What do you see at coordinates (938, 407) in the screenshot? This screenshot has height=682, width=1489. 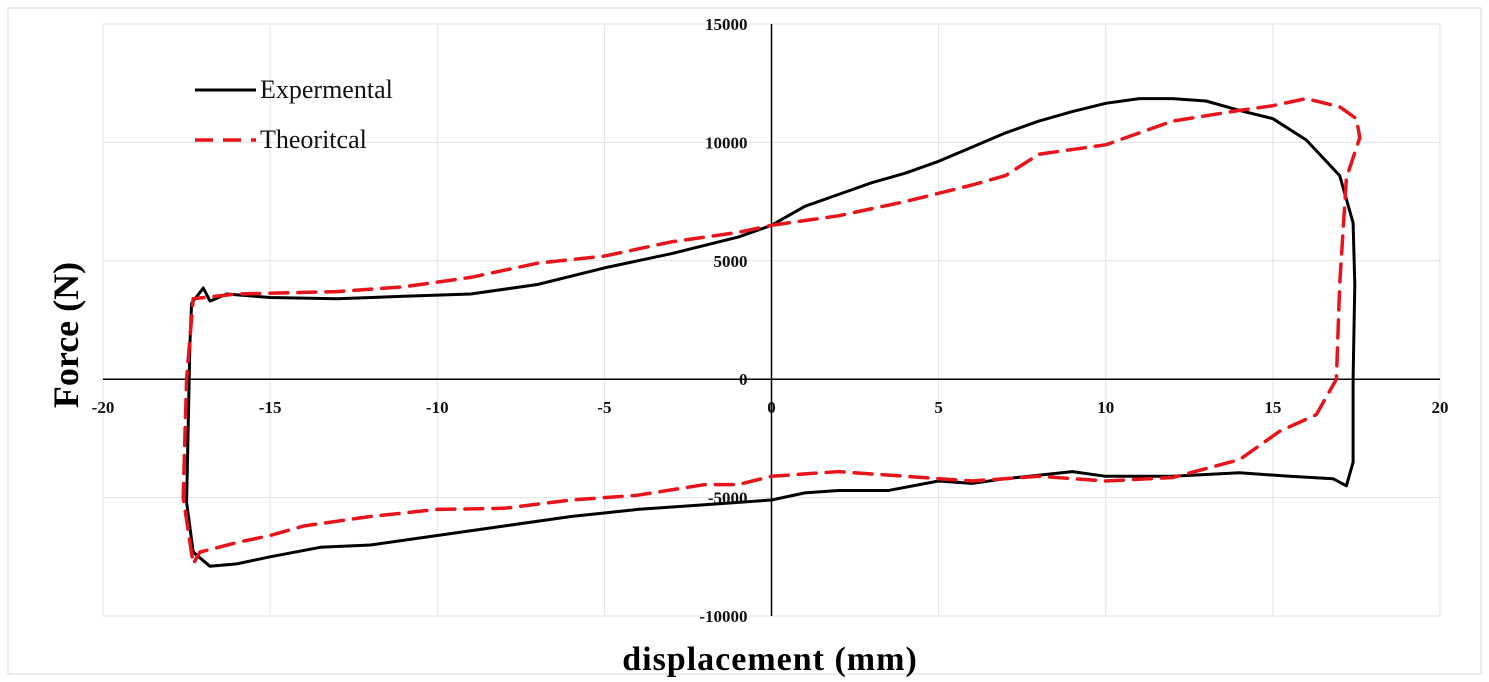 I see `x-tick-label: 5` at bounding box center [938, 407].